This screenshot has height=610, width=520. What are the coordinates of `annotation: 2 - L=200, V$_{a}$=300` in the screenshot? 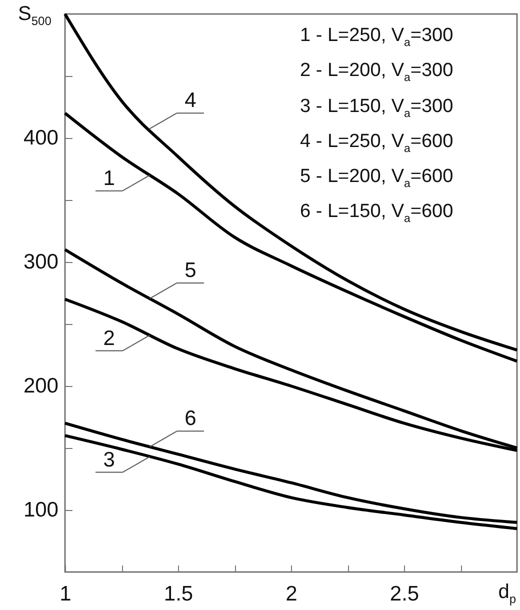 It's located at (377, 72).